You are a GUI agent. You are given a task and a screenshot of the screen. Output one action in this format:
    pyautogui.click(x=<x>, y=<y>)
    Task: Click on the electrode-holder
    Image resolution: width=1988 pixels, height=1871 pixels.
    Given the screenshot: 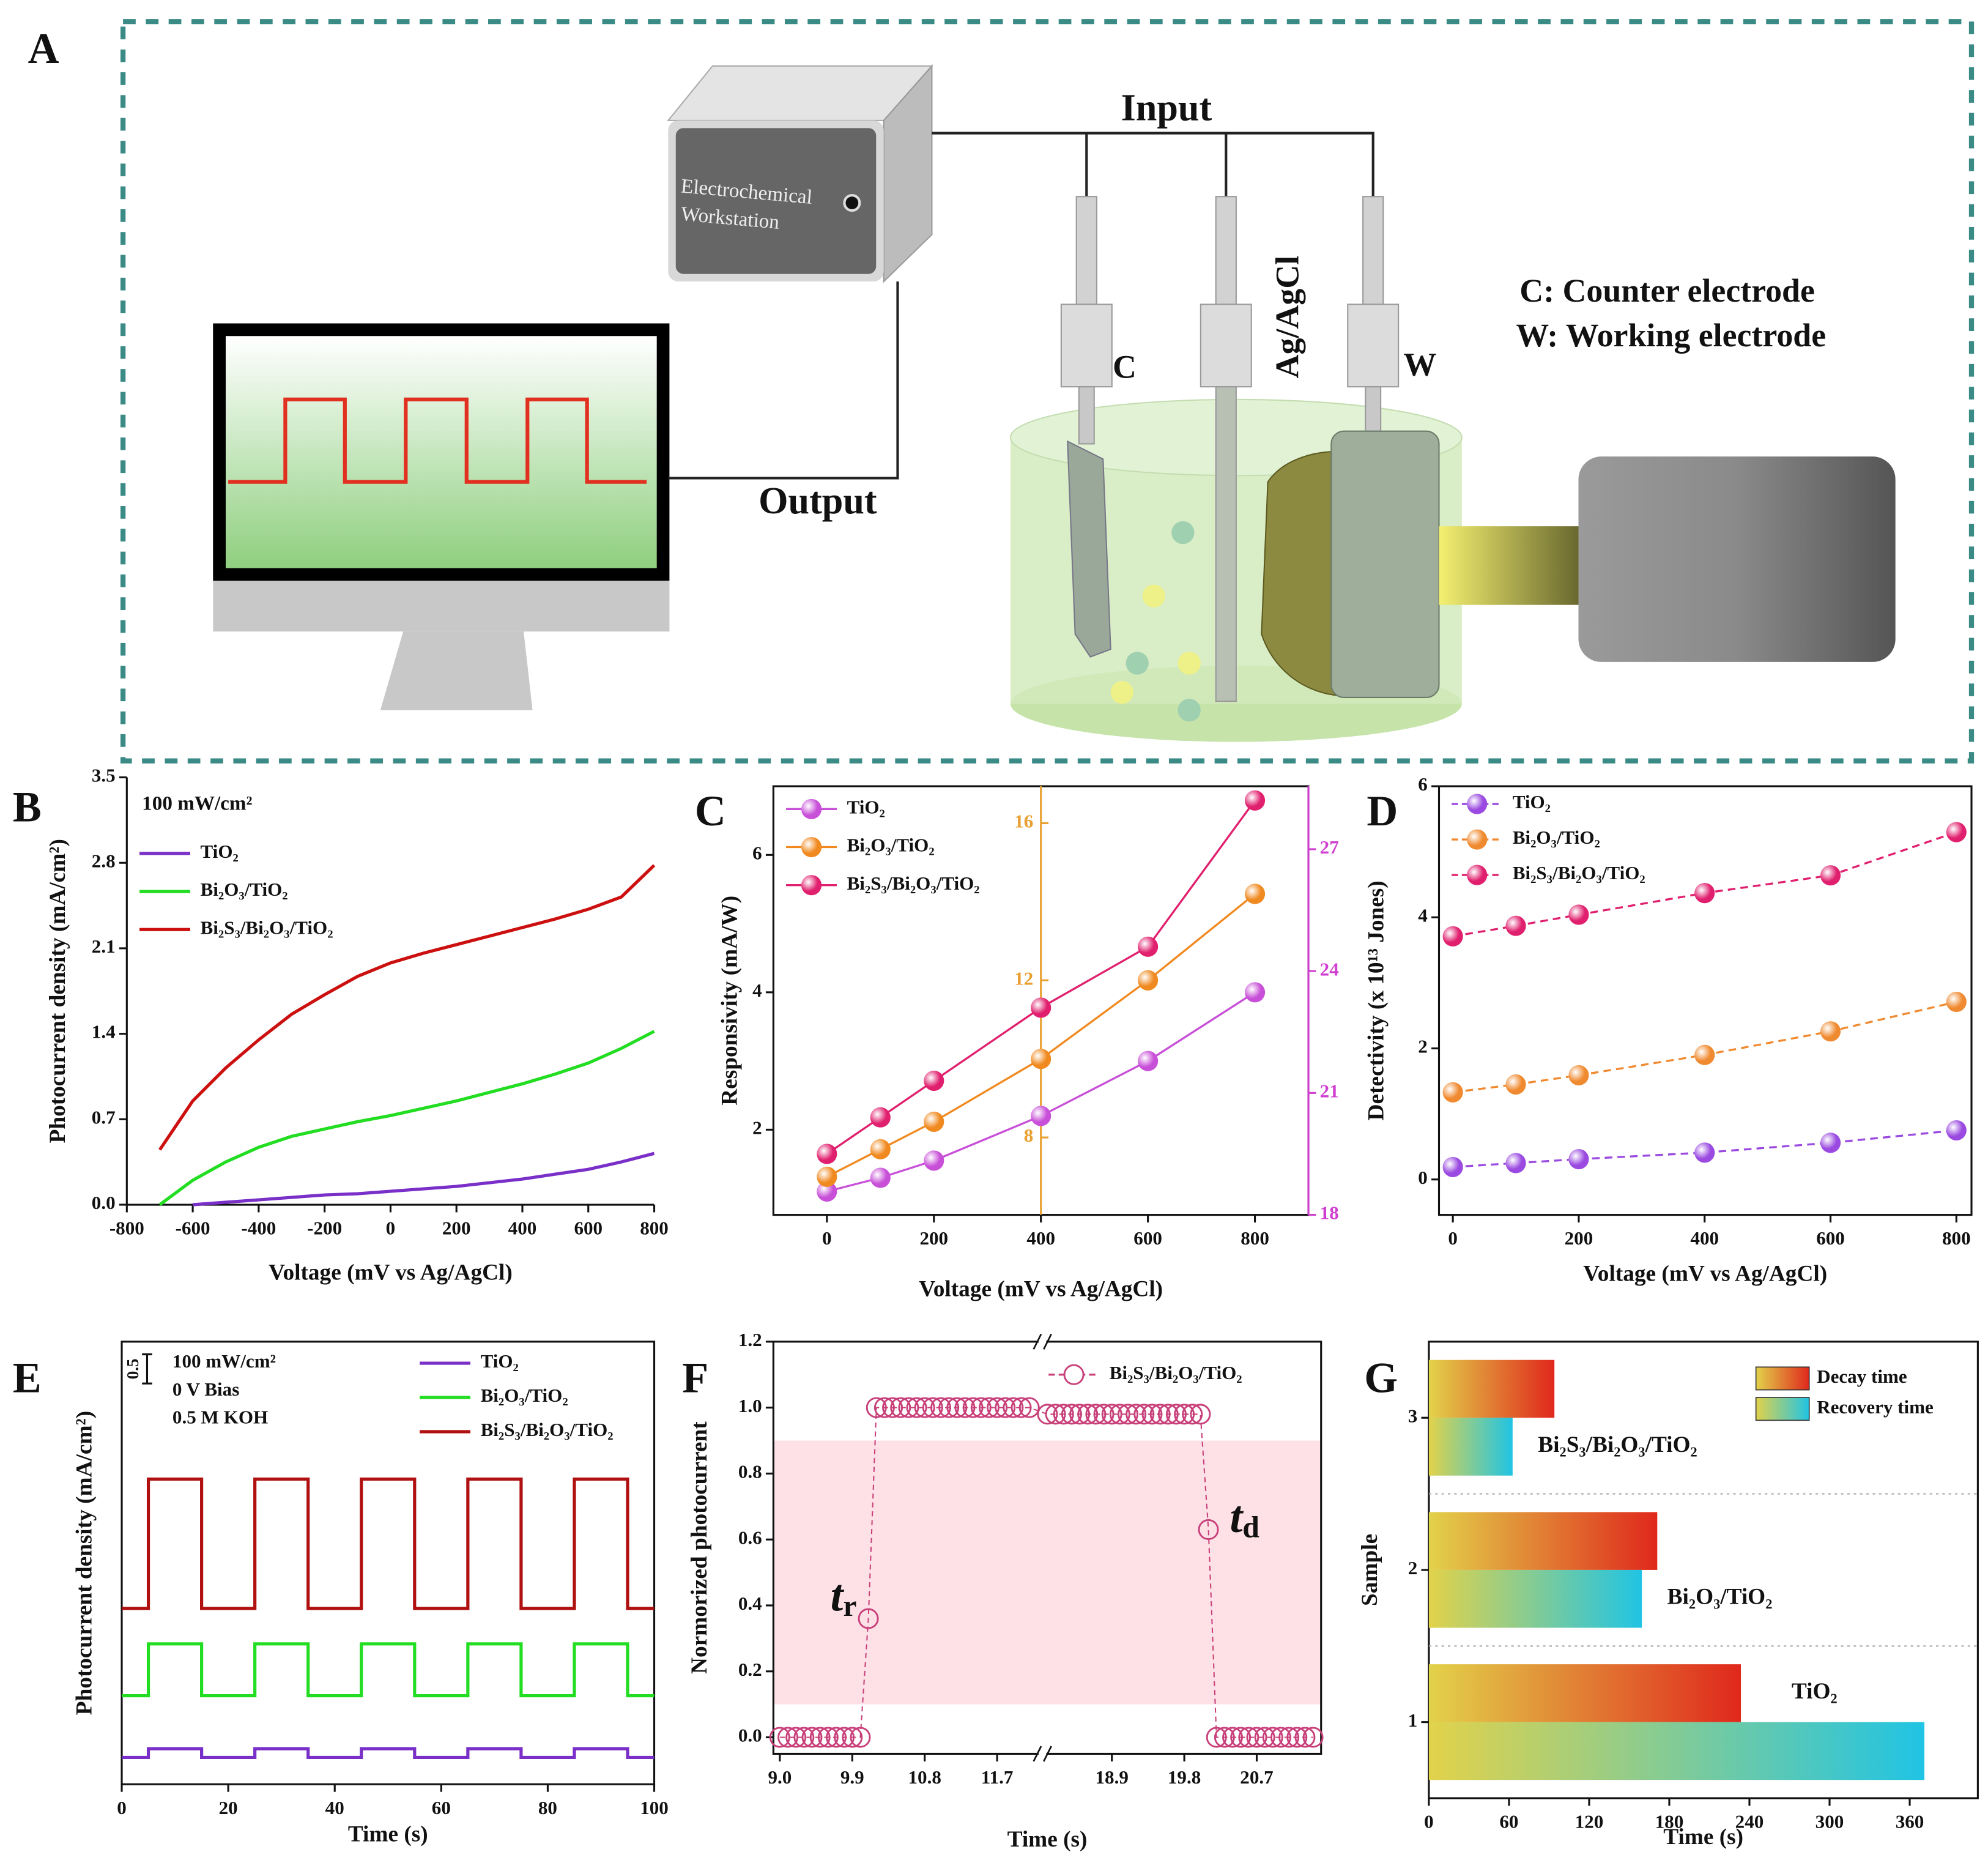 What is the action you would take?
    pyautogui.click(x=1086, y=345)
    